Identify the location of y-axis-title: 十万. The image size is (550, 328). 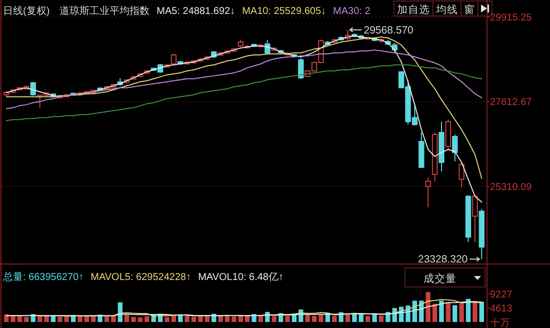
(500, 322).